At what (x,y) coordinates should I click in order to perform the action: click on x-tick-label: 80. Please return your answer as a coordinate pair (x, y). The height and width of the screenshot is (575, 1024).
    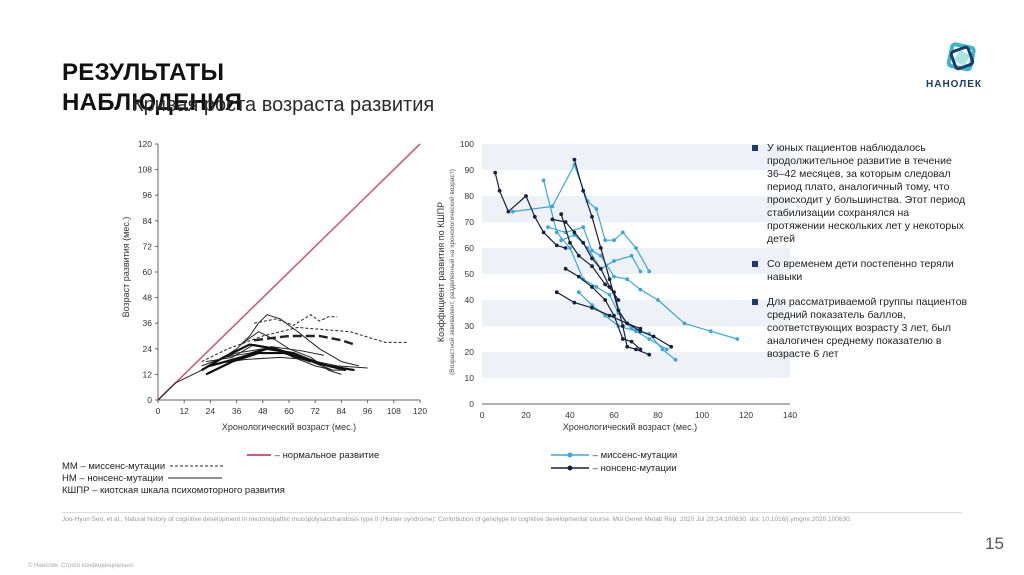
    Looking at the image, I should click on (658, 415).